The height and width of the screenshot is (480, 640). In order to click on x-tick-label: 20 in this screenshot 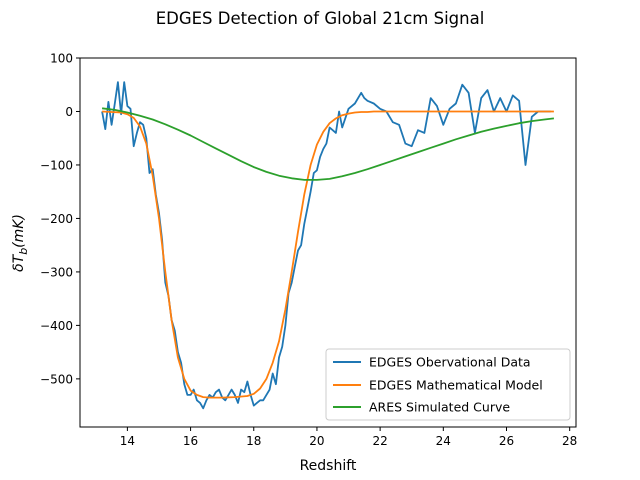, I will do `click(316, 441)`.